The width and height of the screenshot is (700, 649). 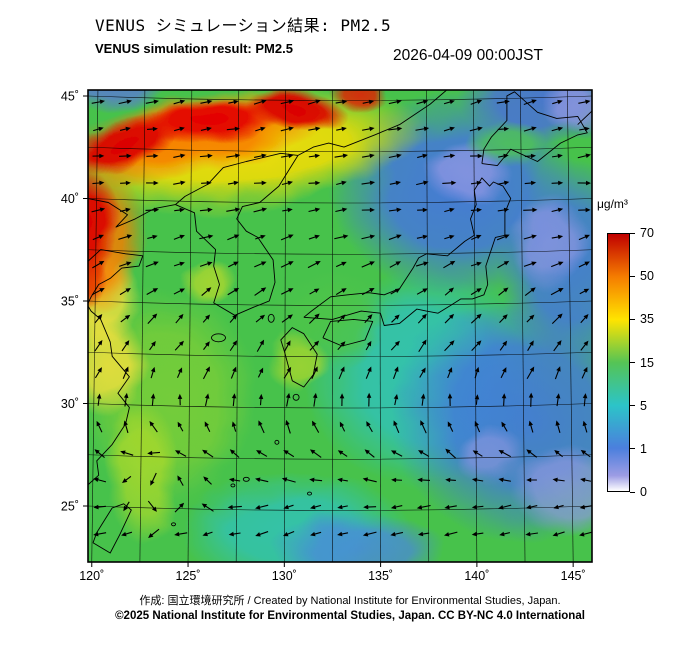 What do you see at coordinates (468, 55) in the screenshot?
I see `timestamp: 2026-04-09 00:00JST` at bounding box center [468, 55].